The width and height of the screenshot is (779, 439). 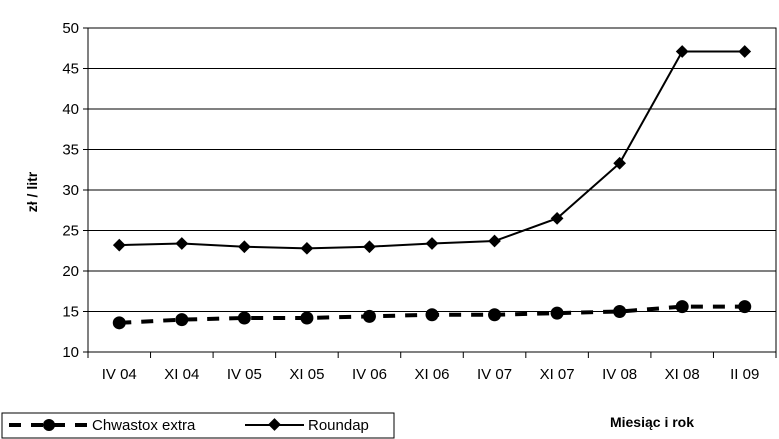 I want to click on legend: Chwastox extra Roundap, so click(x=198, y=425).